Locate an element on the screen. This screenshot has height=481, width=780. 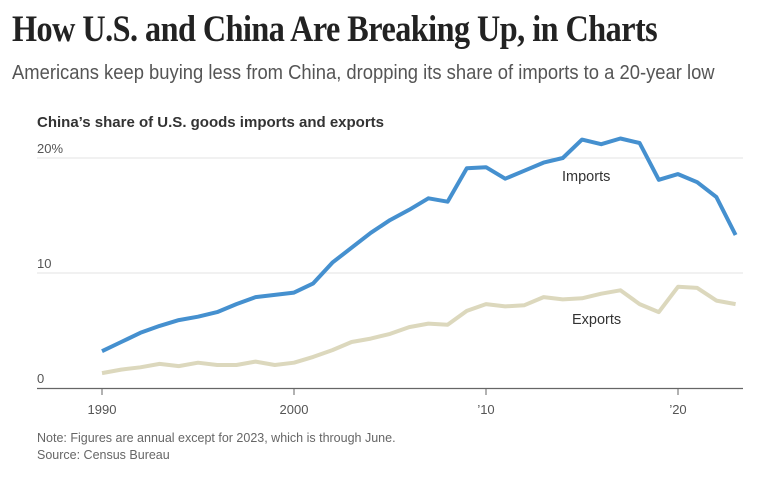
imports-series-label: Imports is located at coordinates (586, 177).